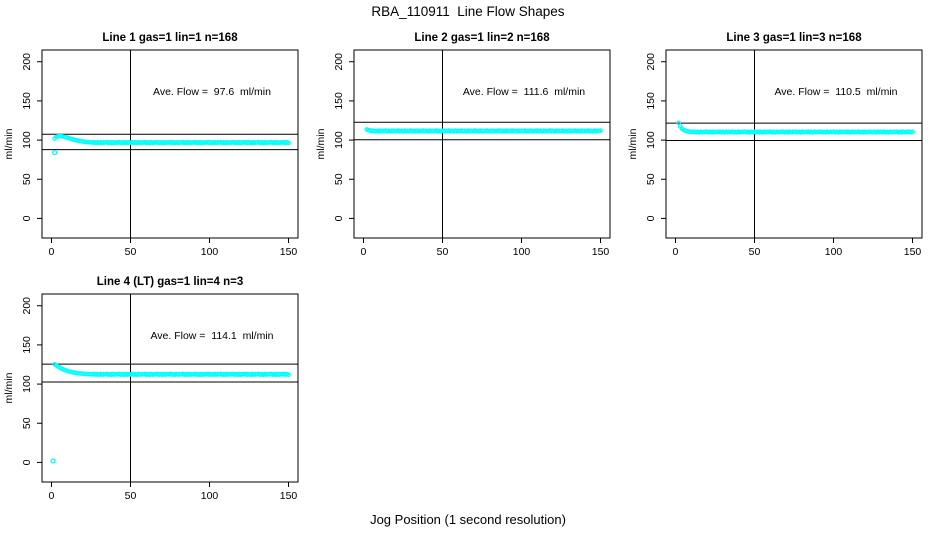 This screenshot has height=540, width=936. What do you see at coordinates (468, 519) in the screenshot?
I see `x-axis-global-label: Jog Position (1 second resolution)` at bounding box center [468, 519].